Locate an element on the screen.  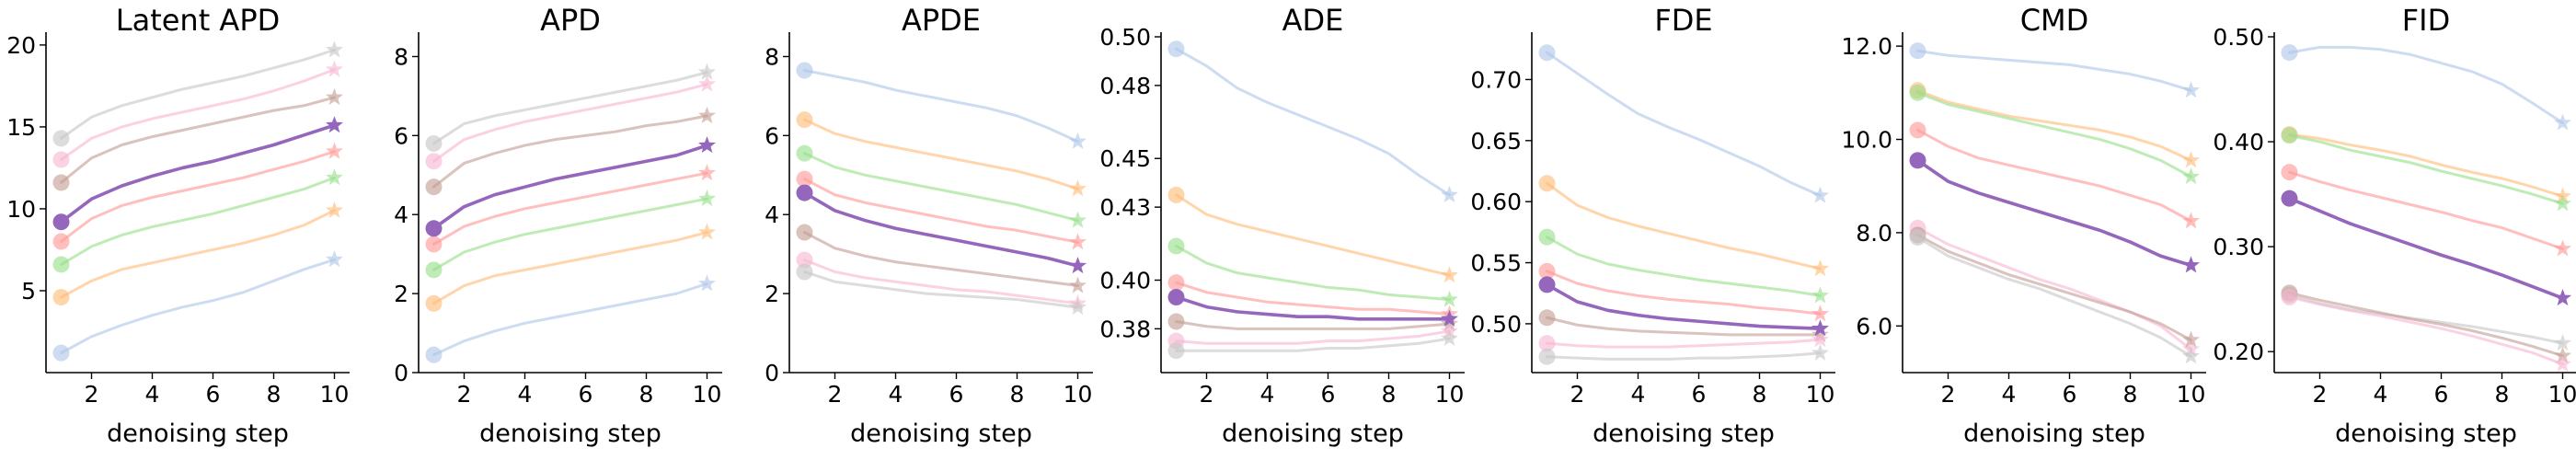
chart-panel-6: CMD 2 4 6 8 10 6.0 8.0 10.0 12.0 denoising step is located at coordinates (2024, 225).